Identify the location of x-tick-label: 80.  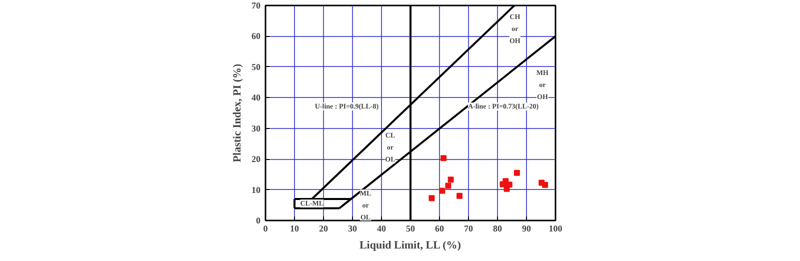
(497, 229).